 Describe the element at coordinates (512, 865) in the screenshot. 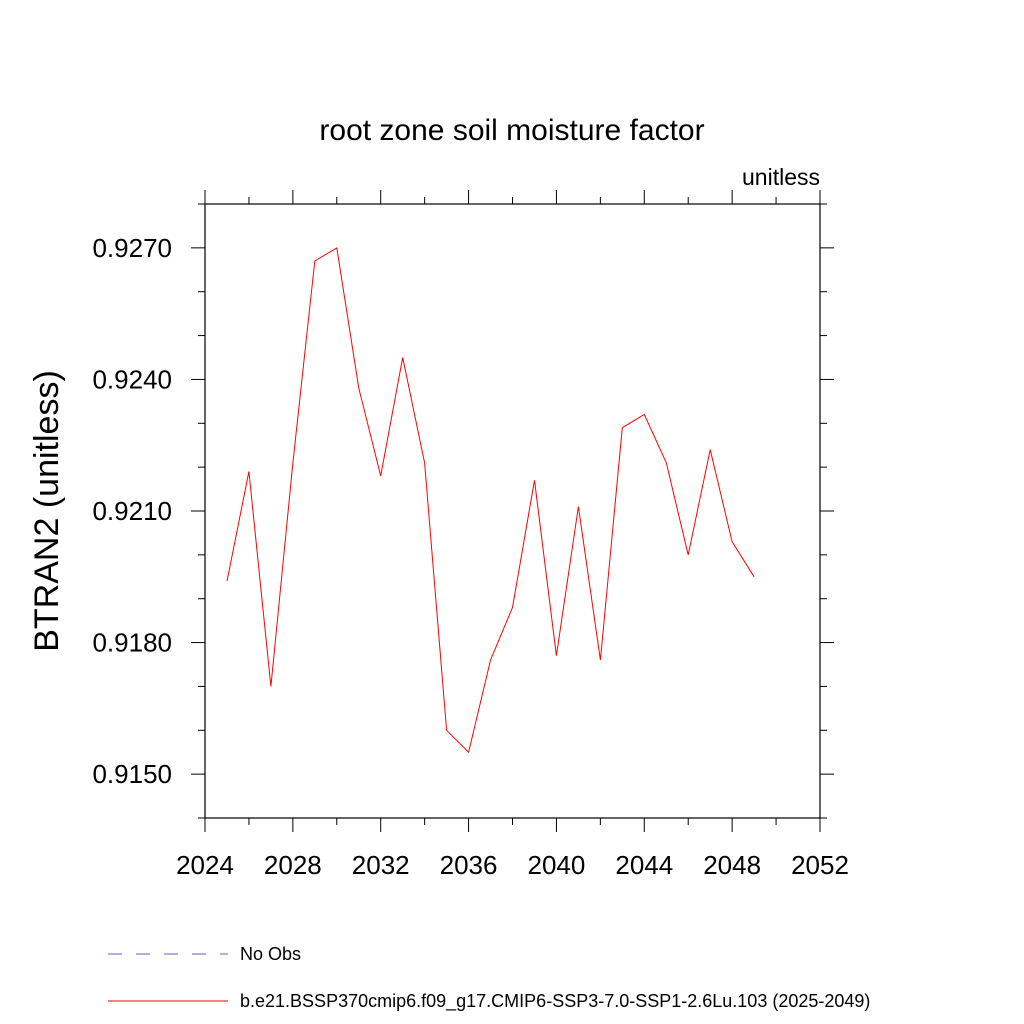

I see `x-tick-labels: 2024 2028 2032 2036 2040 2044 2048 2052` at that location.